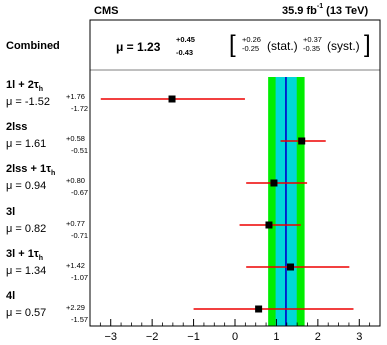 The image size is (387, 345). Describe the element at coordinates (193, 337) in the screenshot. I see `x-tick-label: −1` at that location.